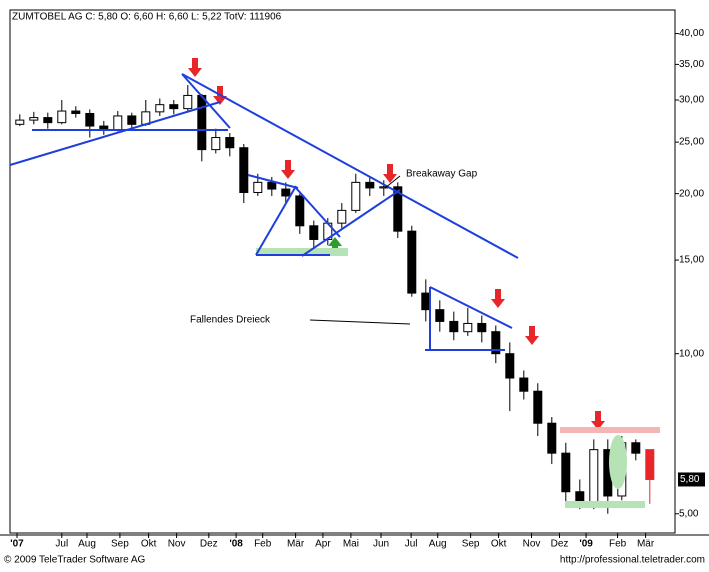  I want to click on y-tick-label: 30,00, so click(691, 100).